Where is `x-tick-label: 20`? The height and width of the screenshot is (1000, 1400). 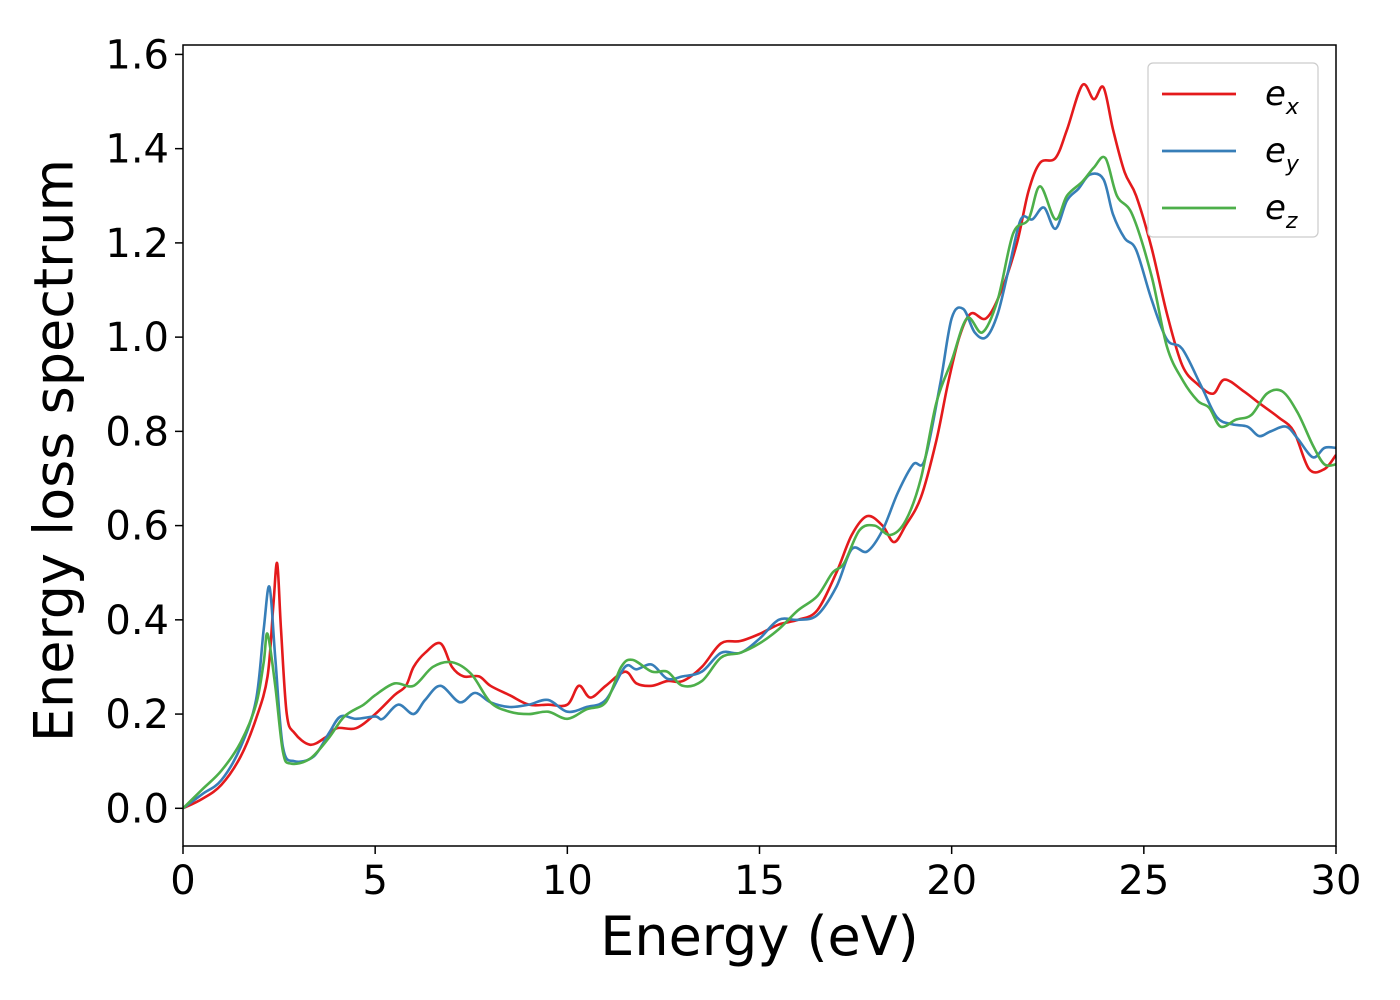
x-tick-label: 20 is located at coordinates (951, 881).